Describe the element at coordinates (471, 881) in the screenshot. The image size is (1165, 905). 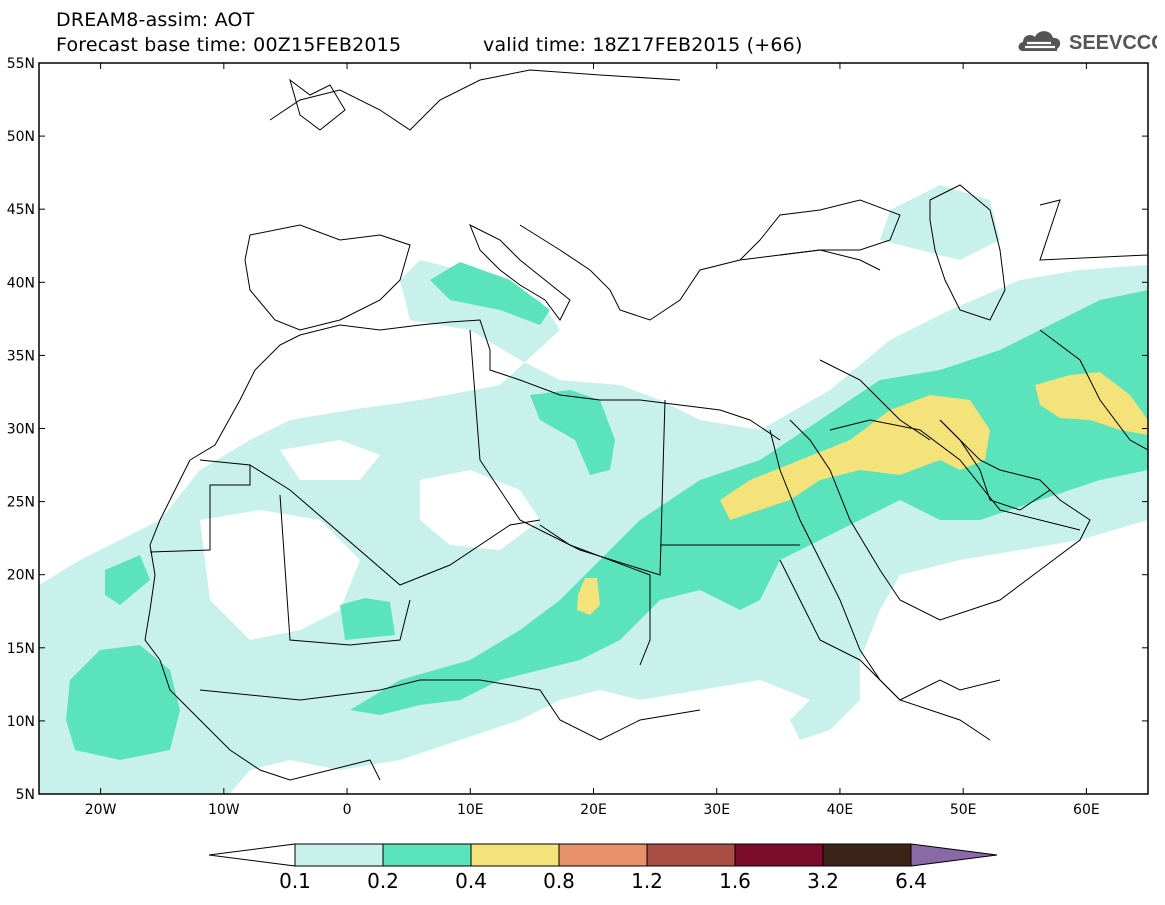
I see `legend-level-label: 0.4` at that location.